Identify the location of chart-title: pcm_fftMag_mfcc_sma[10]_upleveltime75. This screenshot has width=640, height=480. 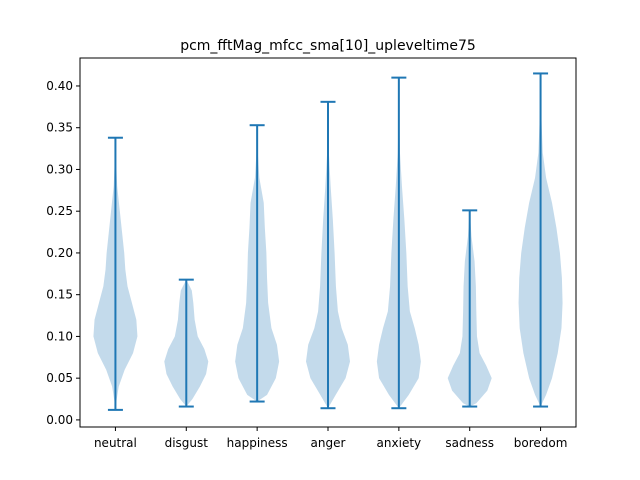
(328, 46).